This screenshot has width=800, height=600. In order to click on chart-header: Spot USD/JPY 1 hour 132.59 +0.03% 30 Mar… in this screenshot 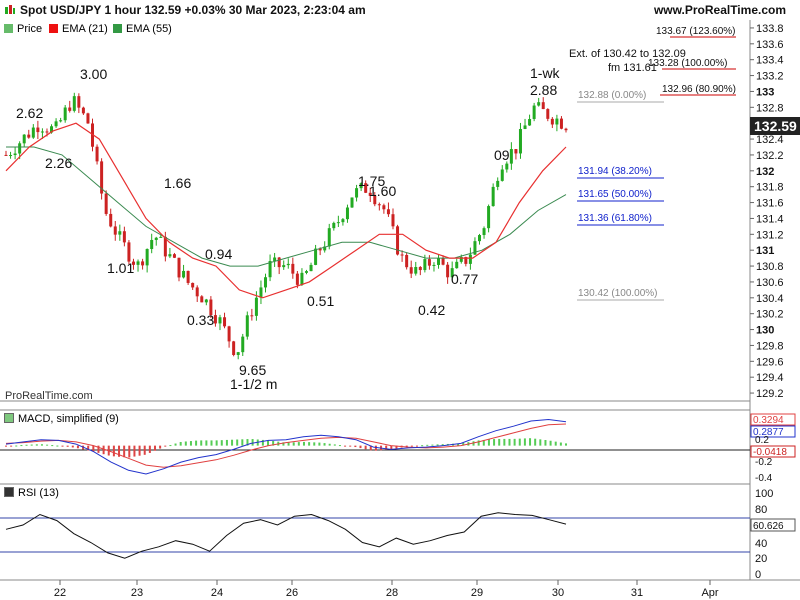, I will do `click(400, 10)`.